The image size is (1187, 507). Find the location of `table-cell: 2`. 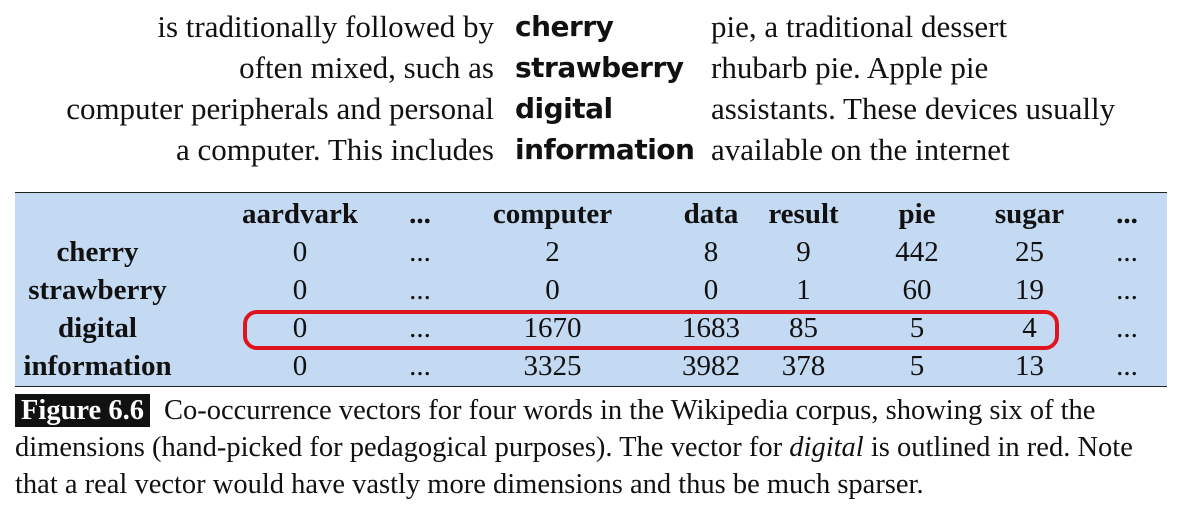

table-cell: 2 is located at coordinates (552, 252).